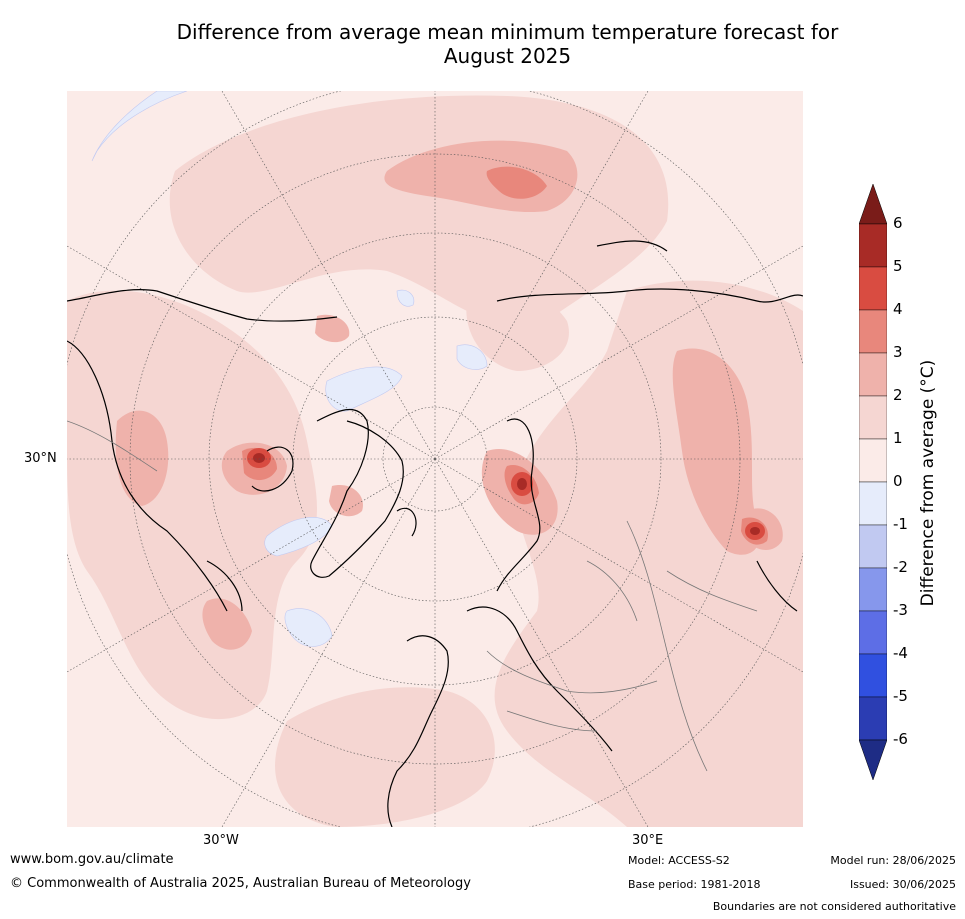 This screenshot has width=965, height=919. Describe the element at coordinates (898, 309) in the screenshot. I see `colorbar-tick-label: 4` at that location.